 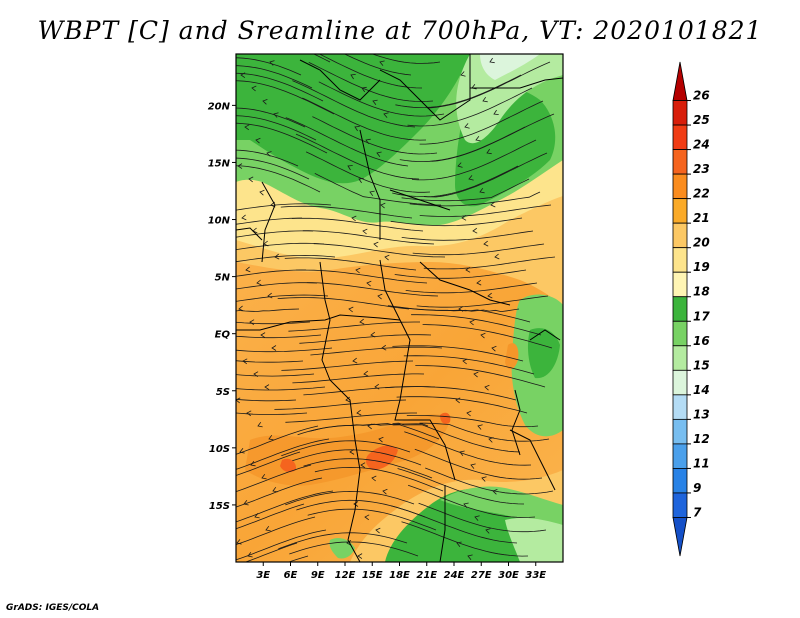 What do you see at coordinates (219, 221) in the screenshot?
I see `lat-tick-label: 10N` at bounding box center [219, 221].